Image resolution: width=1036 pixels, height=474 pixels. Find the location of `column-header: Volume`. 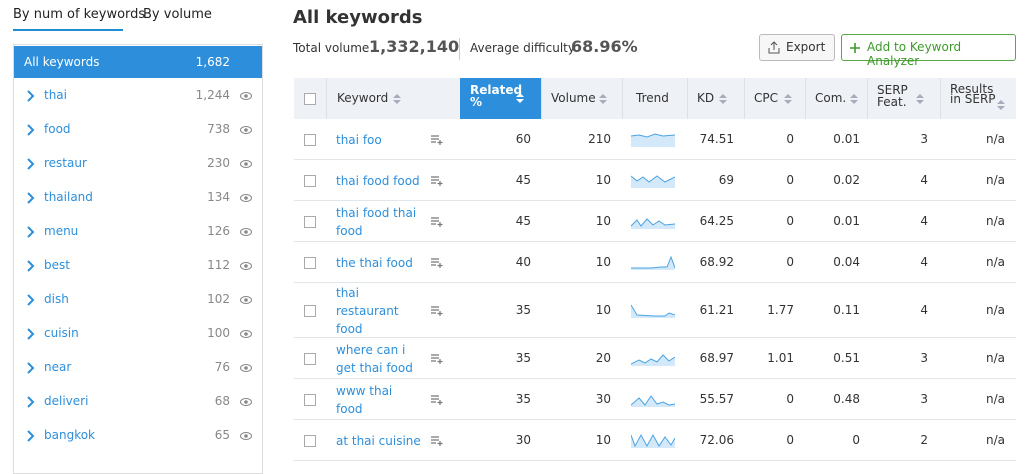

column-header: Volume is located at coordinates (573, 98).